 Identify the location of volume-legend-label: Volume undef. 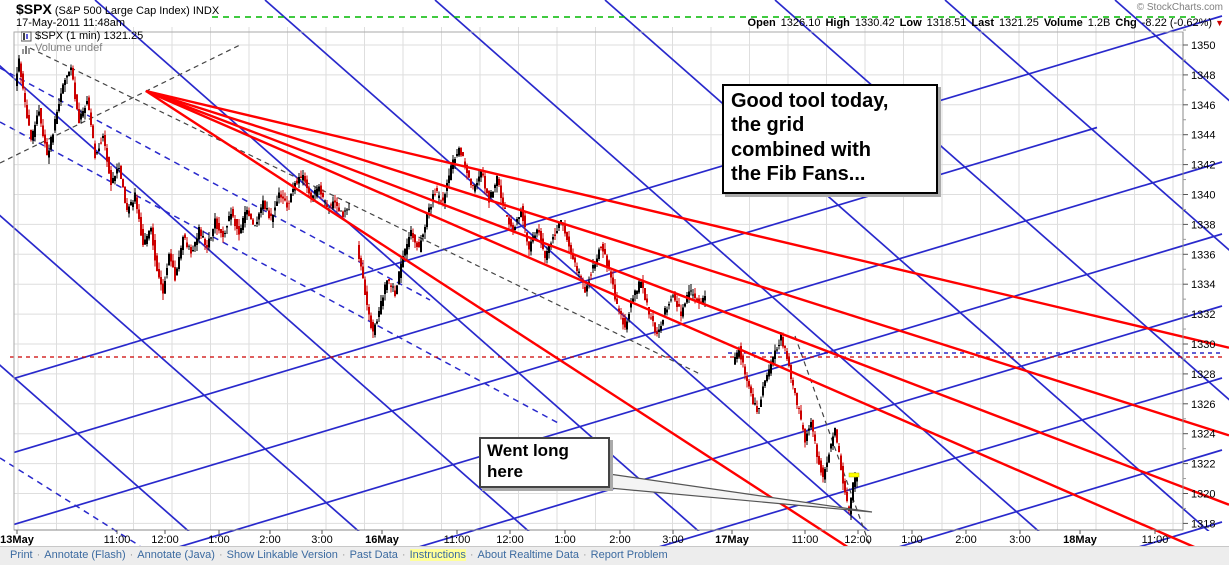
(69, 48).